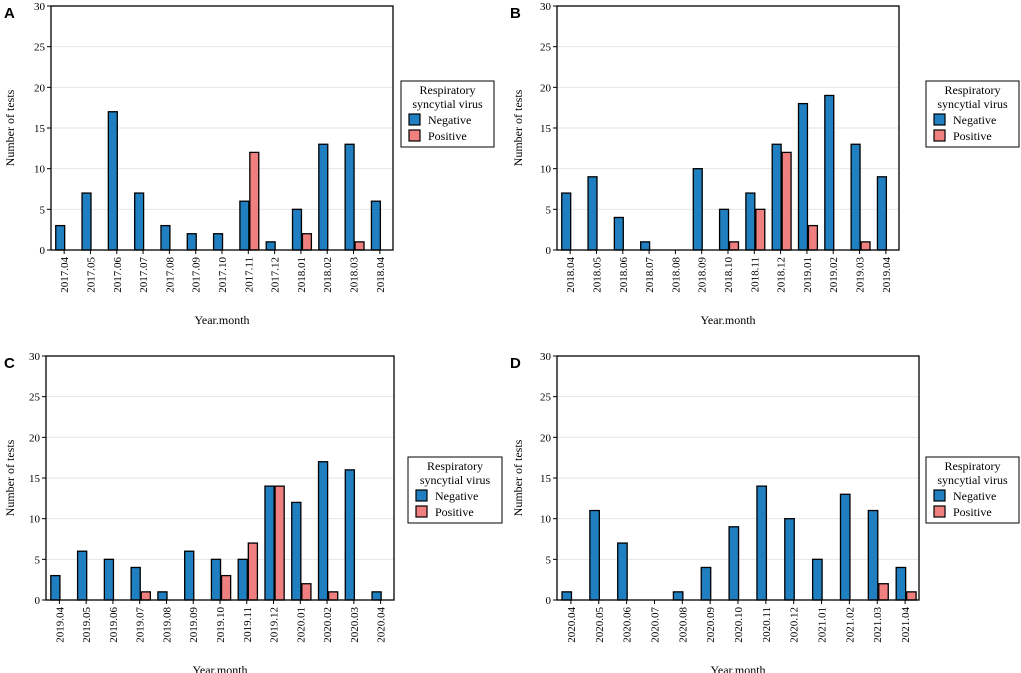 This screenshot has width=1021, height=673. What do you see at coordinates (109, 579) in the screenshot?
I see `bar-negative-2019.06` at bounding box center [109, 579].